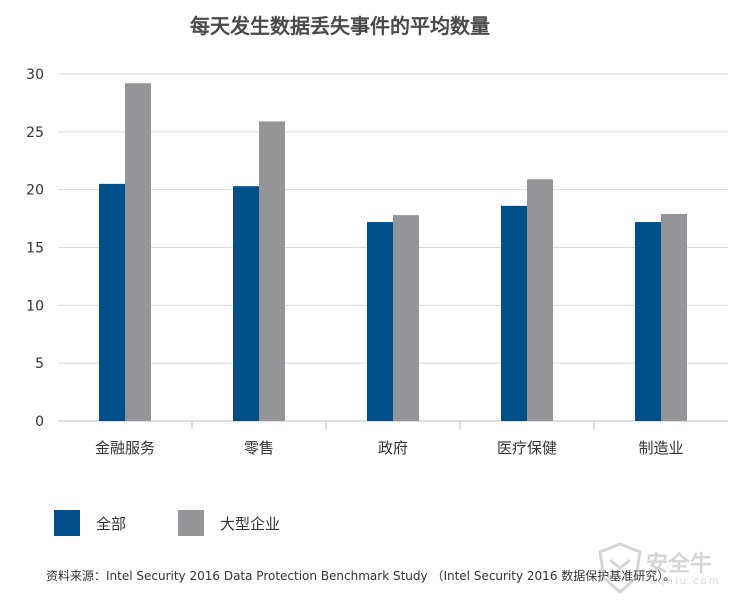 The width and height of the screenshot is (748, 602). Describe the element at coordinates (35, 249) in the screenshot. I see `y-tick-label: 15` at that location.